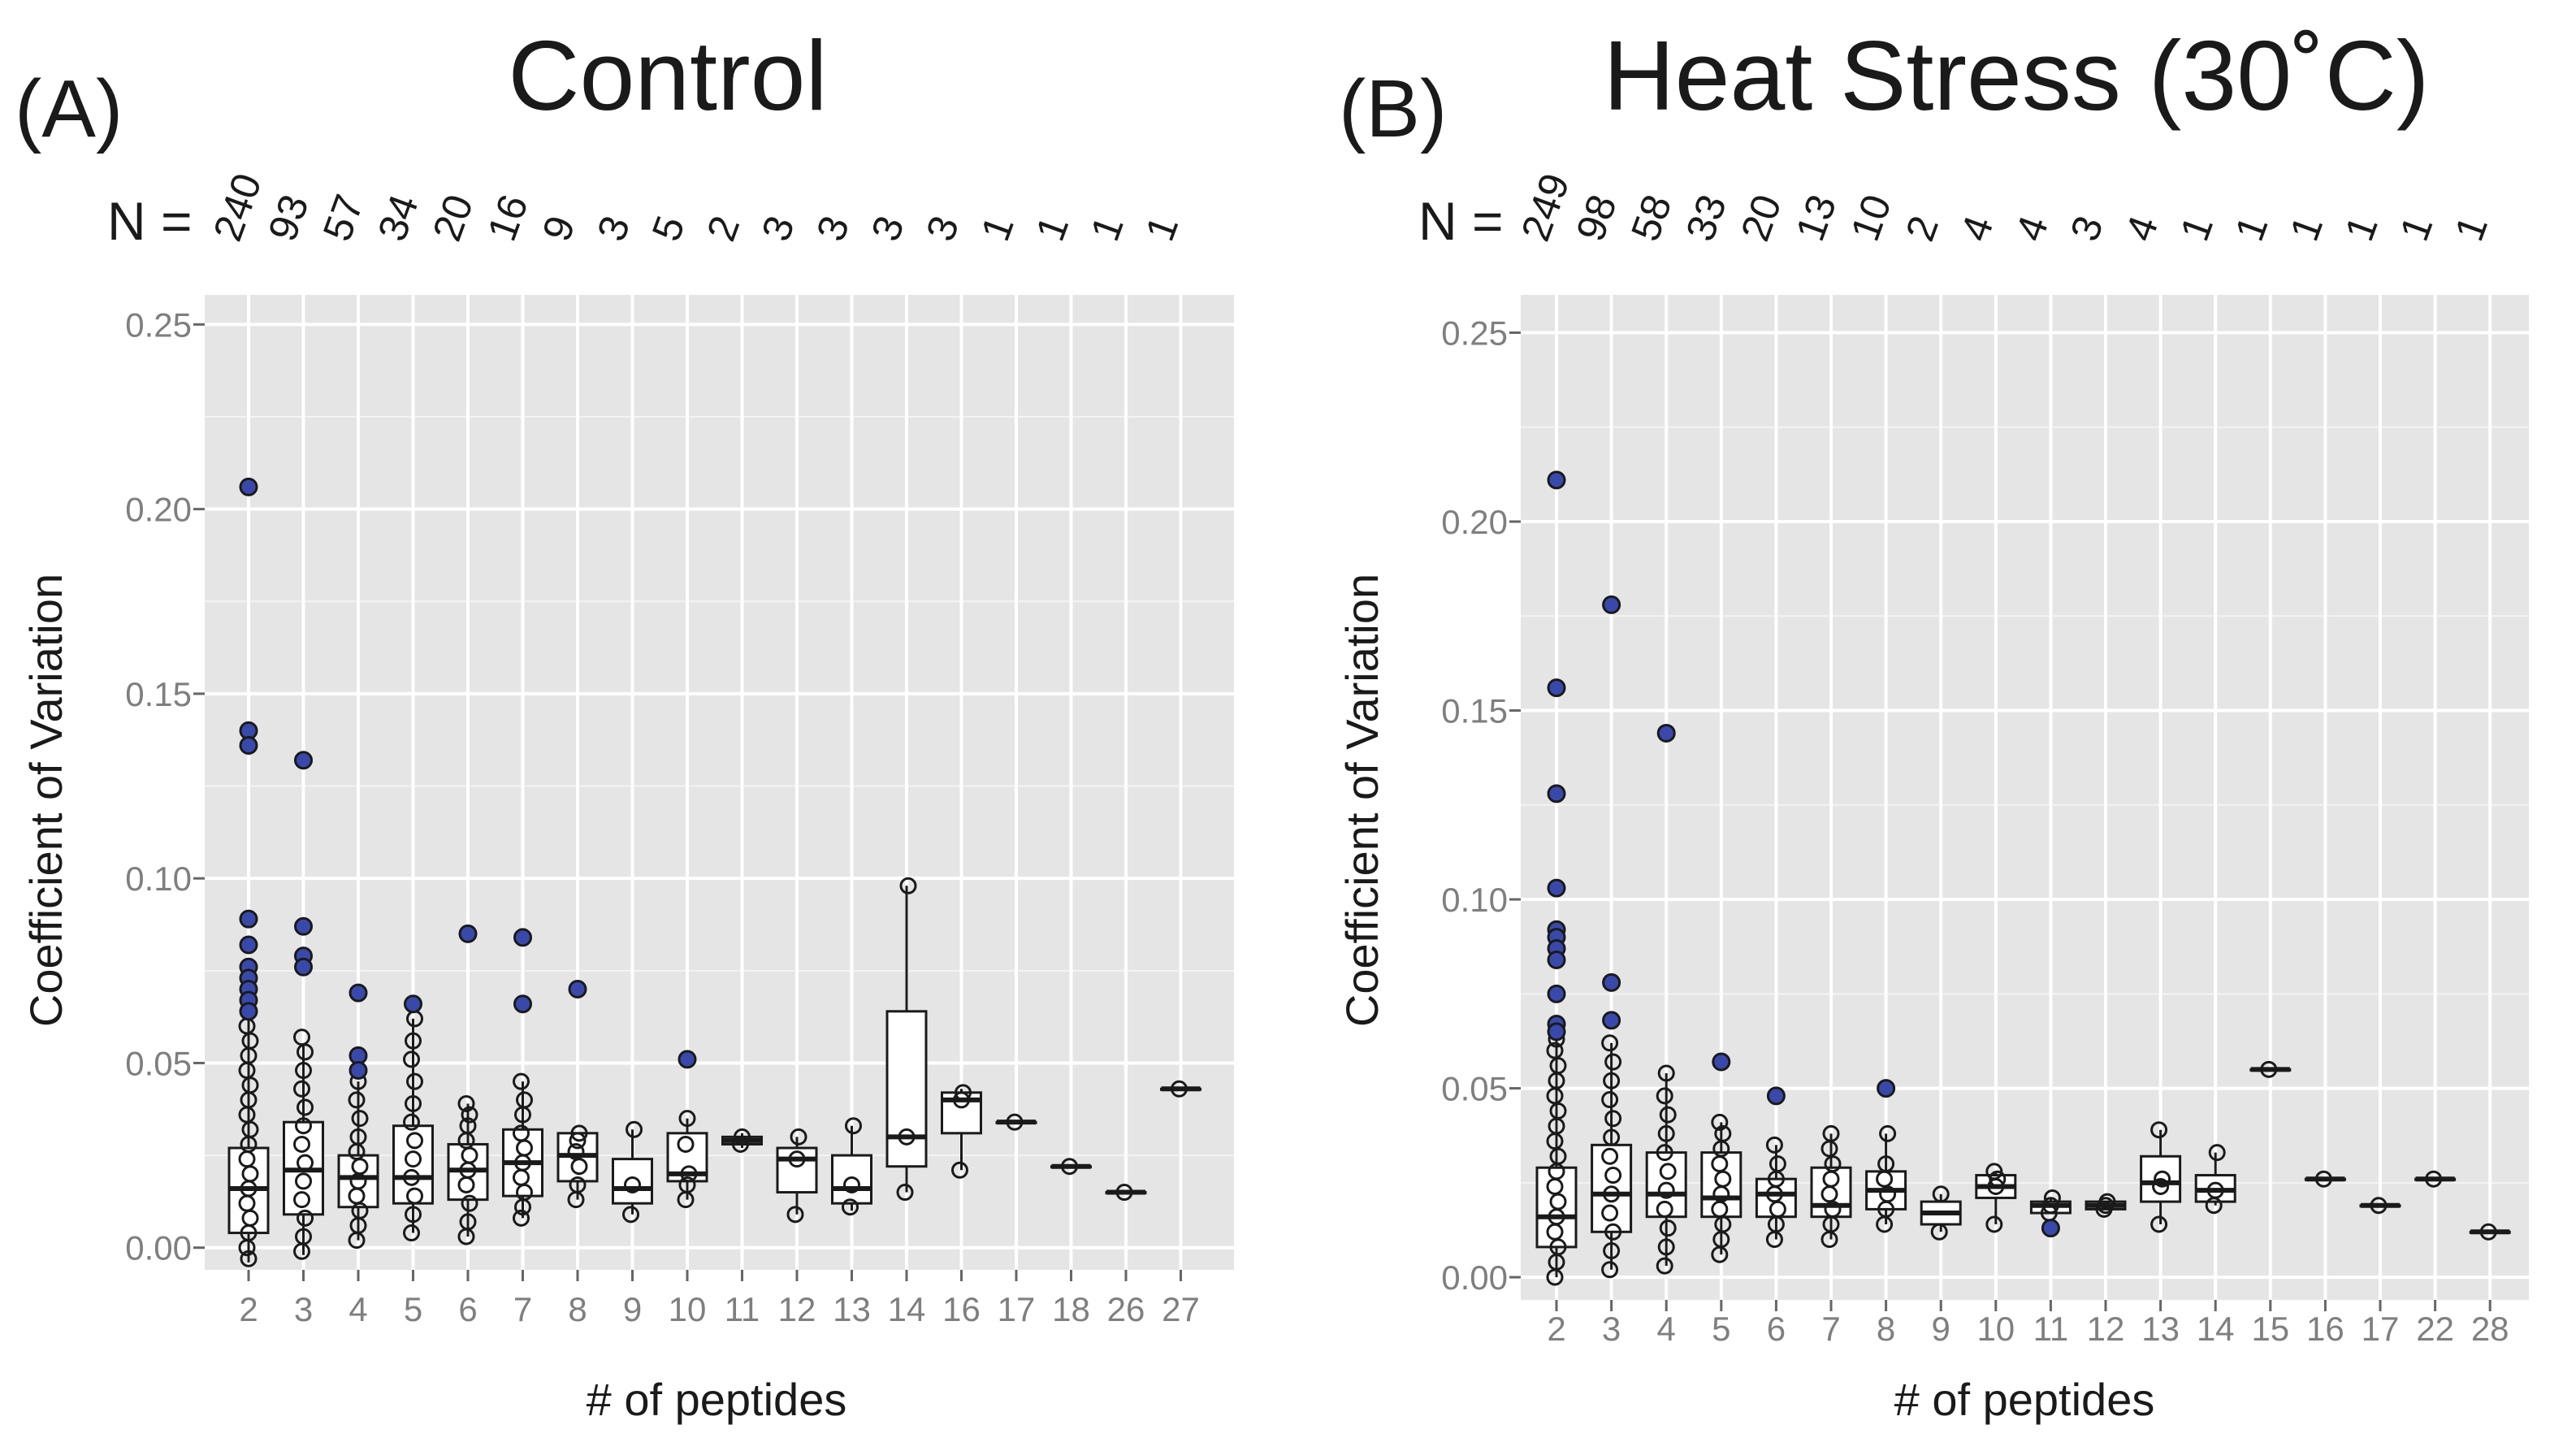  What do you see at coordinates (668, 228) in the screenshot?
I see `n-count-label: 5` at bounding box center [668, 228].